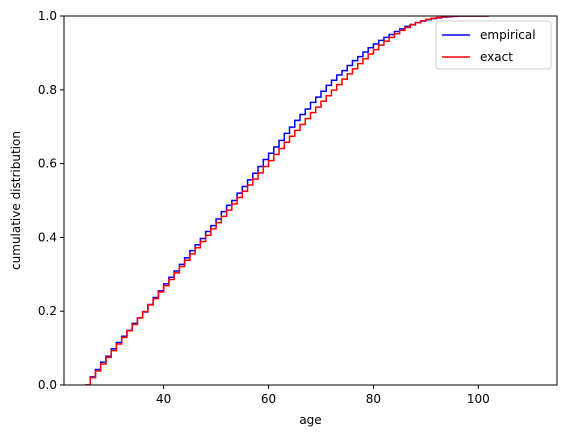 The height and width of the screenshot is (438, 567). What do you see at coordinates (310, 420) in the screenshot?
I see `x-axis-label: age` at bounding box center [310, 420].